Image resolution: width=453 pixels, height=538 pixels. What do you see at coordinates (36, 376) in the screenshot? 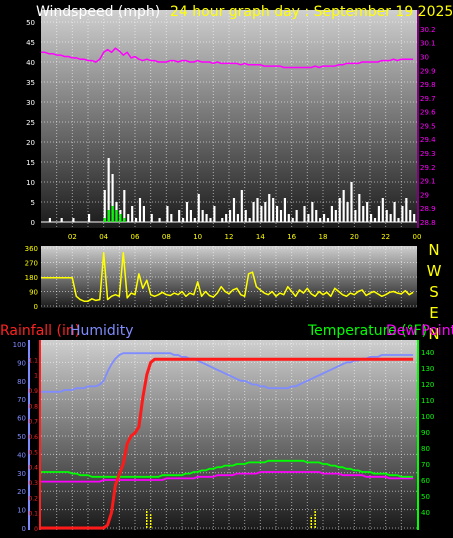
I see `rain-y-tick-label: 1` at bounding box center [36, 376].